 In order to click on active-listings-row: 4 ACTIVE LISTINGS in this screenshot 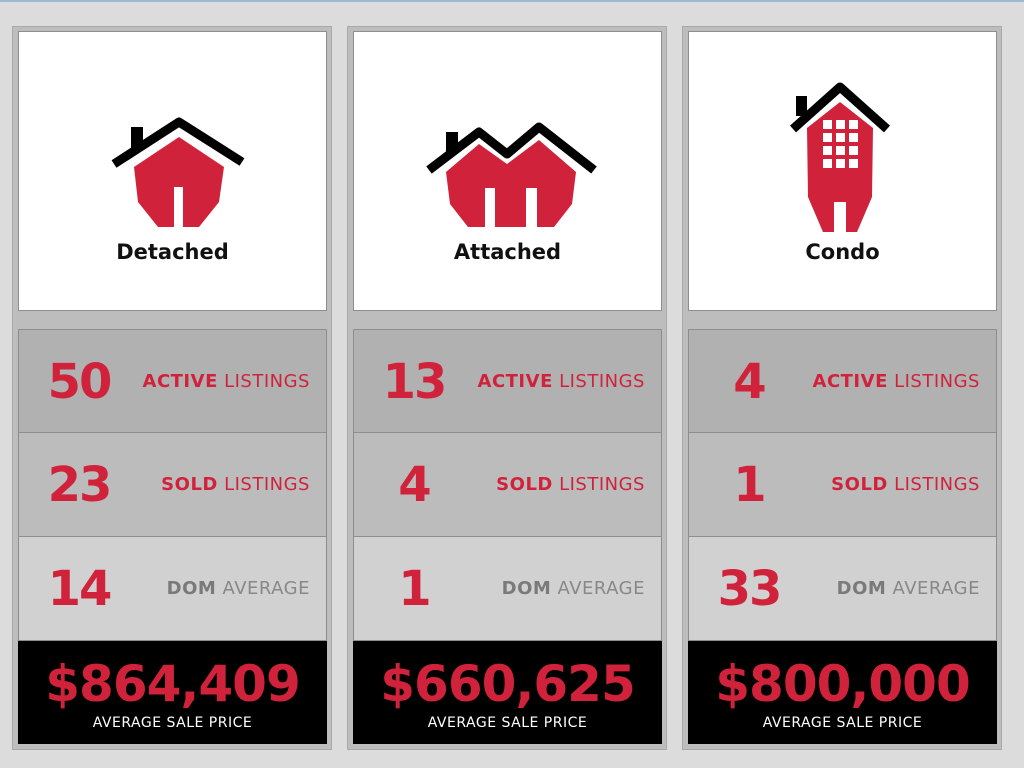, I will do `click(842, 381)`.